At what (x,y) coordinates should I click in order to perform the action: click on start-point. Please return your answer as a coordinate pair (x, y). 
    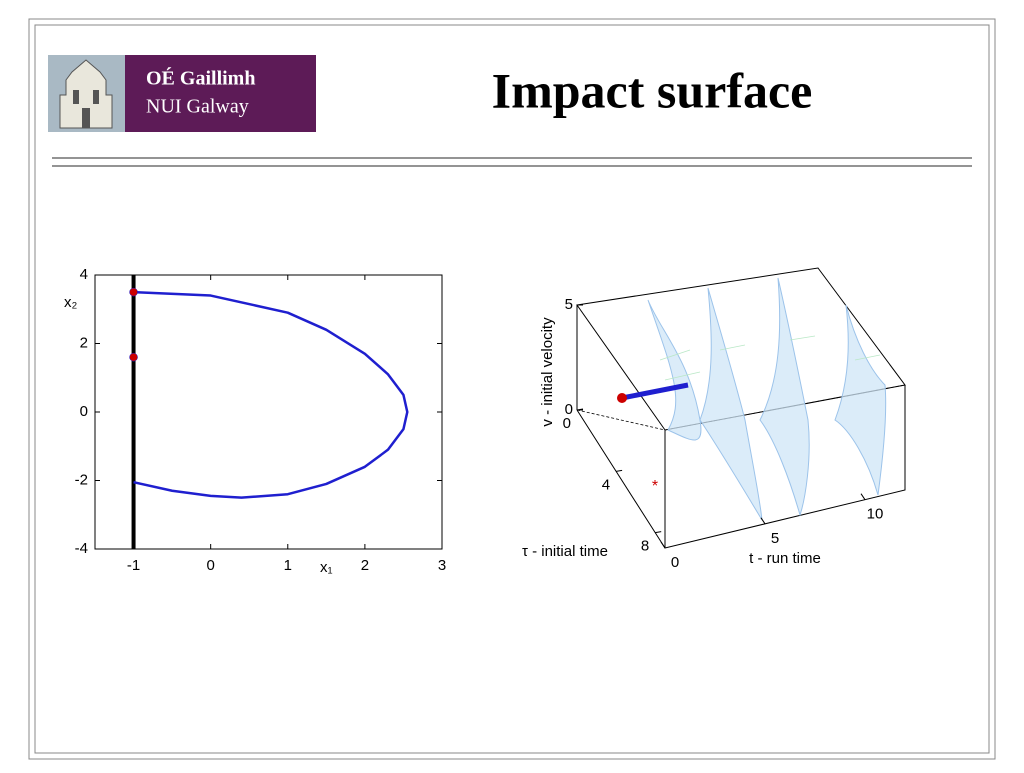
    Looking at the image, I should click on (622, 398).